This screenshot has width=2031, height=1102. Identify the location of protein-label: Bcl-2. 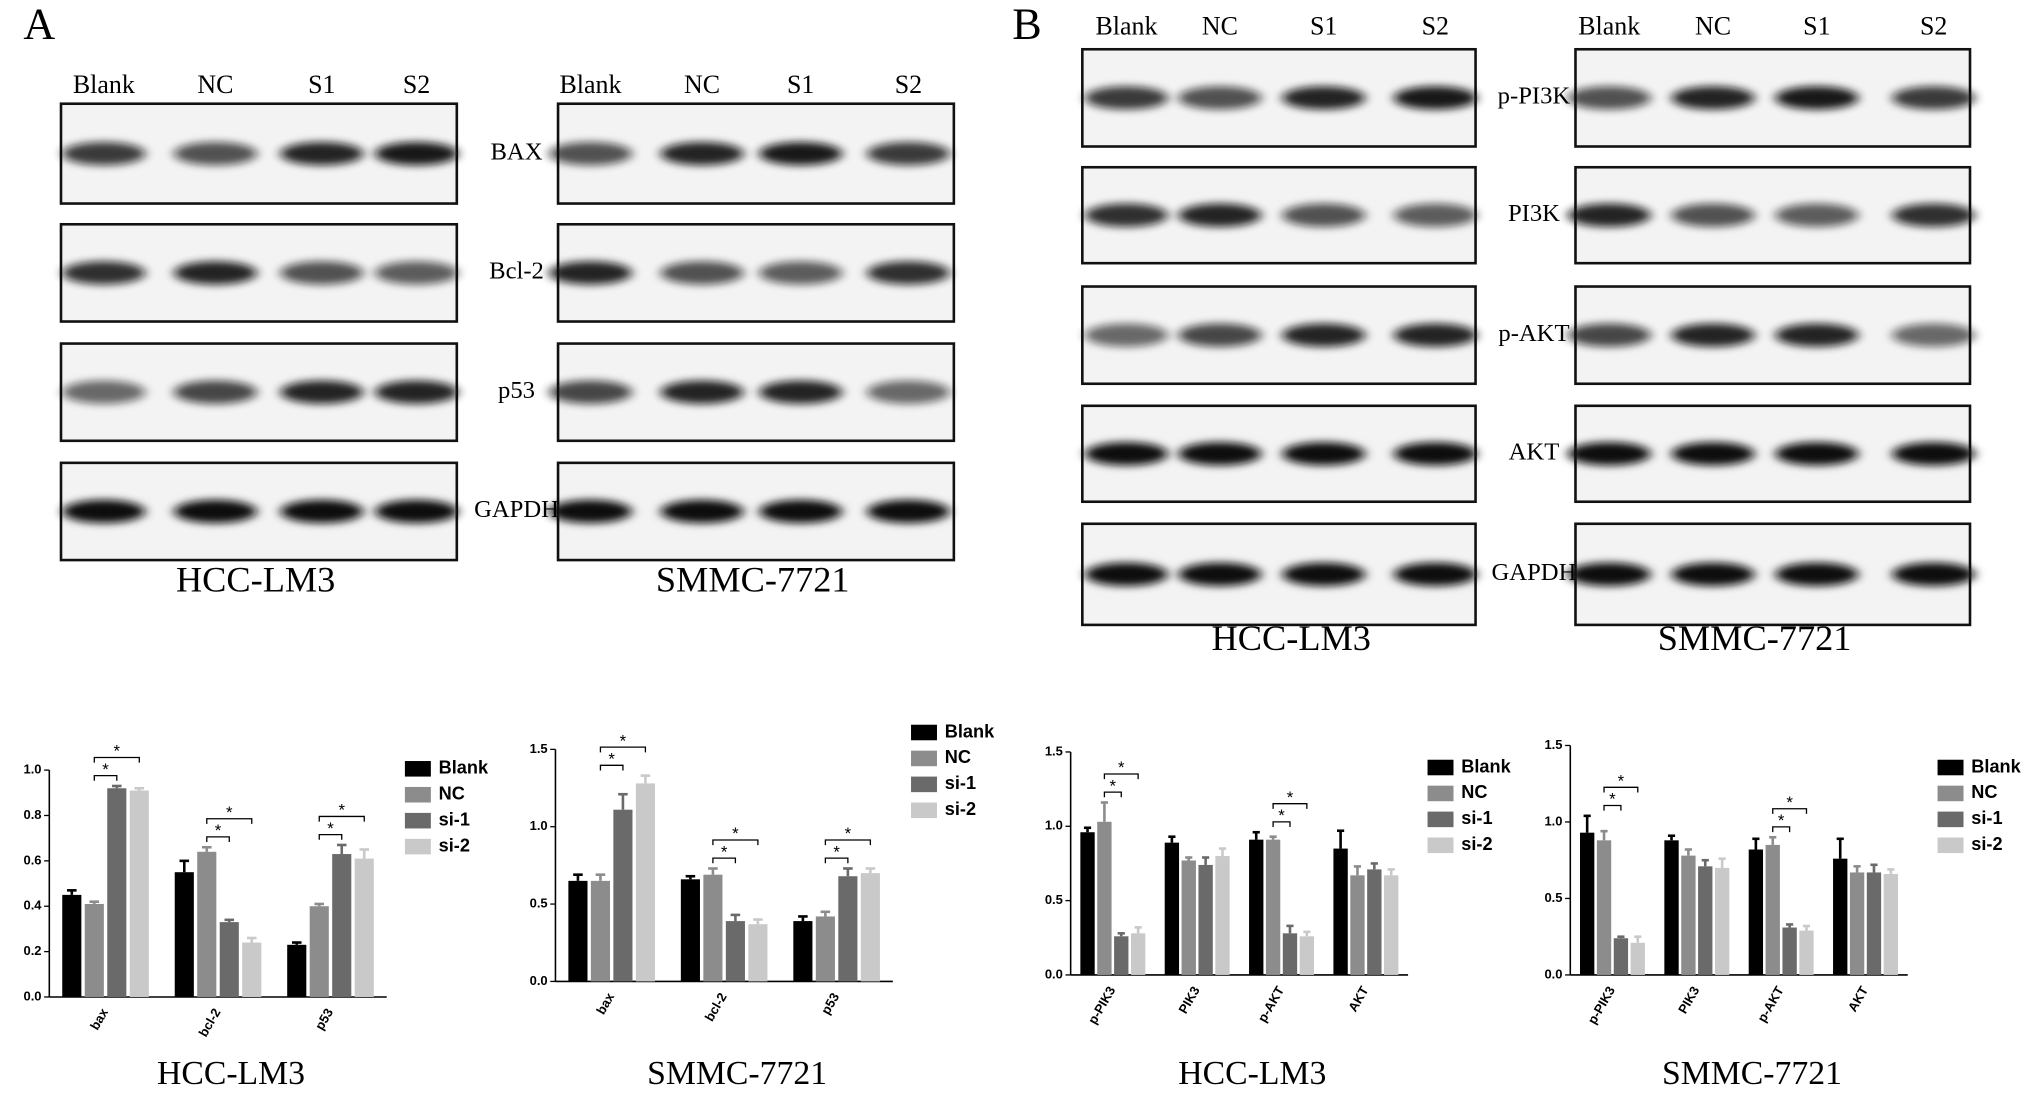
(516, 271).